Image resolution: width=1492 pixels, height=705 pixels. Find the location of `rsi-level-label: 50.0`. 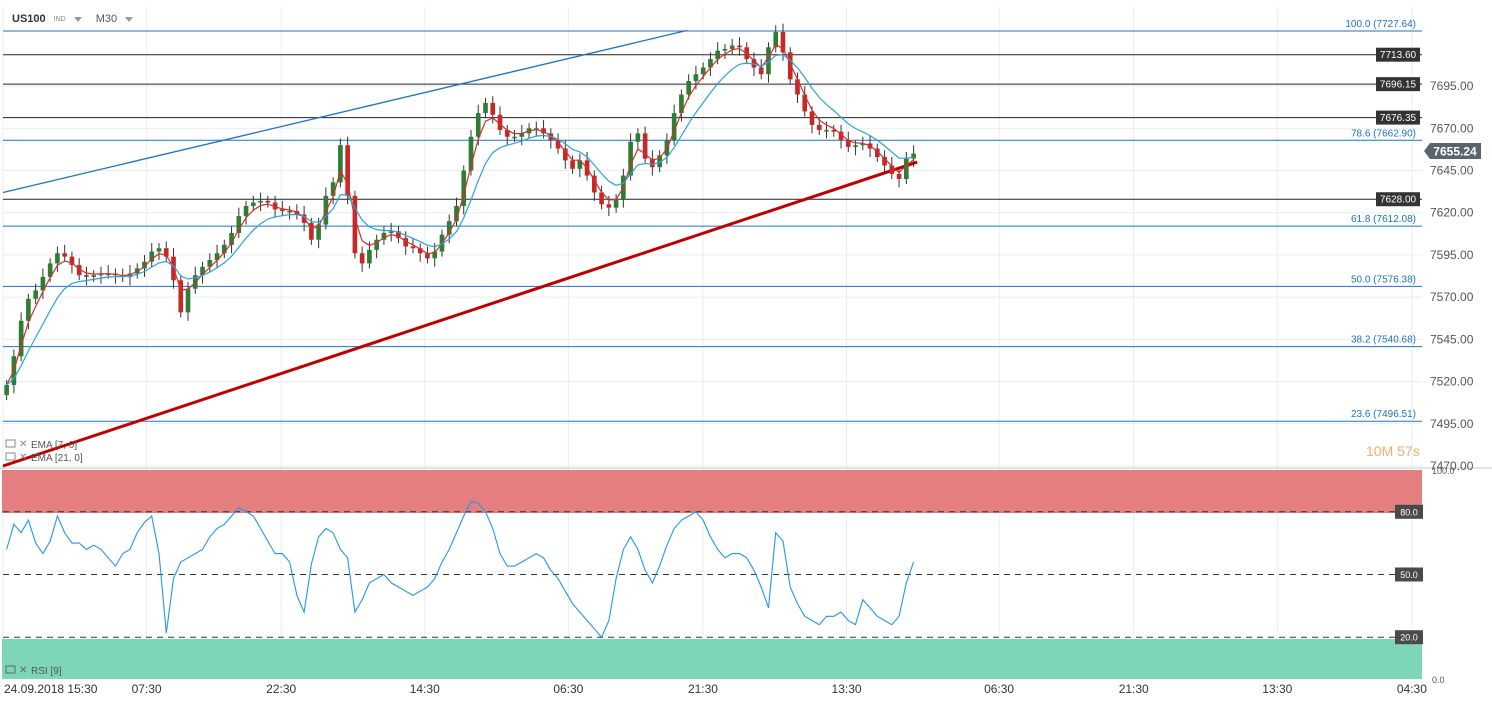

rsi-level-label: 50.0 is located at coordinates (1409, 575).